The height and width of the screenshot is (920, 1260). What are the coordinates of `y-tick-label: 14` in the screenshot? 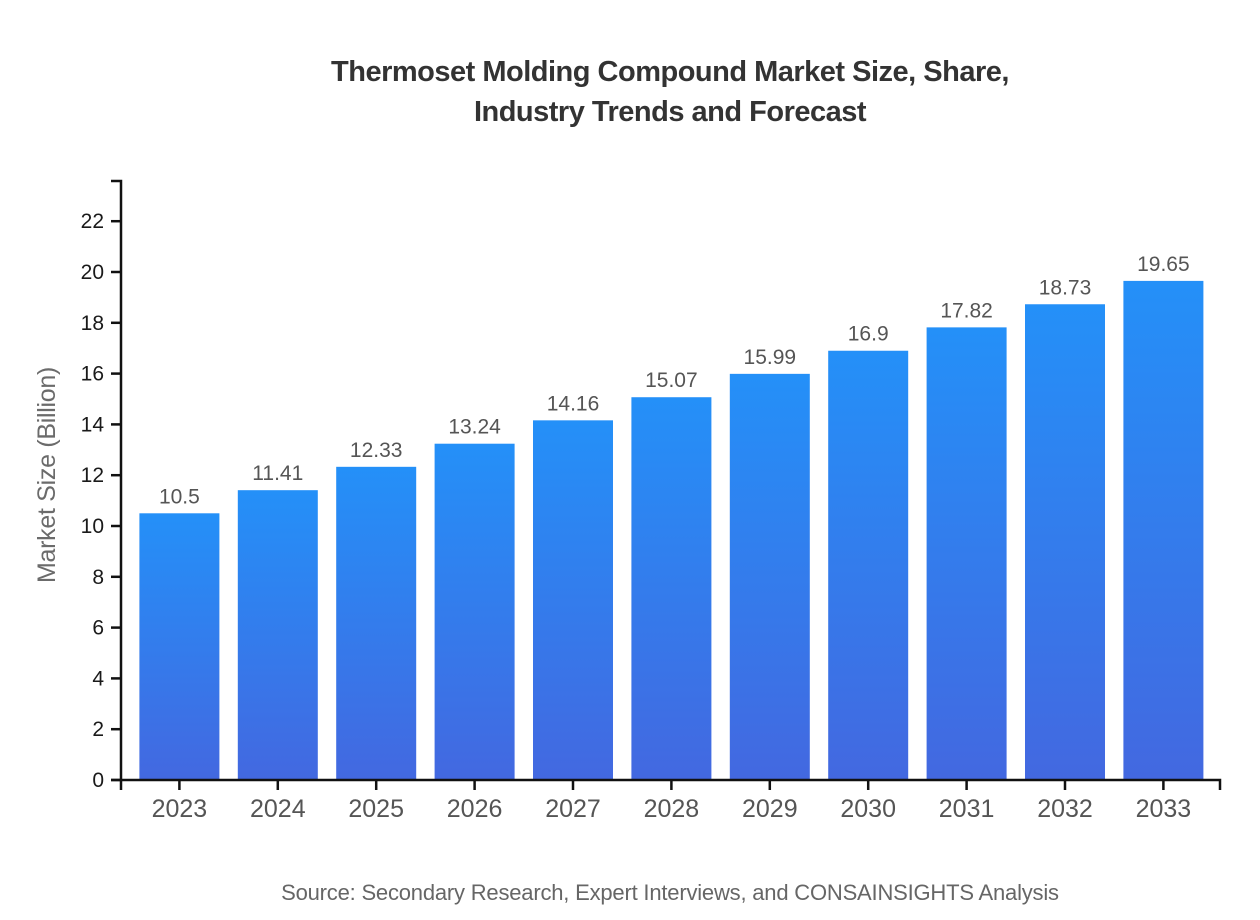 It's located at (93, 424).